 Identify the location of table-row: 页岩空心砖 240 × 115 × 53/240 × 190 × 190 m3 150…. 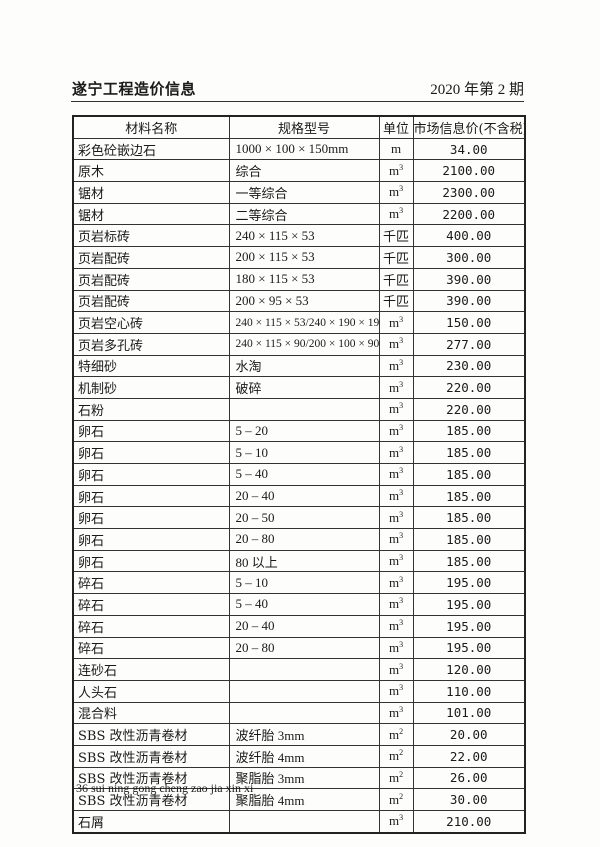
(299, 322).